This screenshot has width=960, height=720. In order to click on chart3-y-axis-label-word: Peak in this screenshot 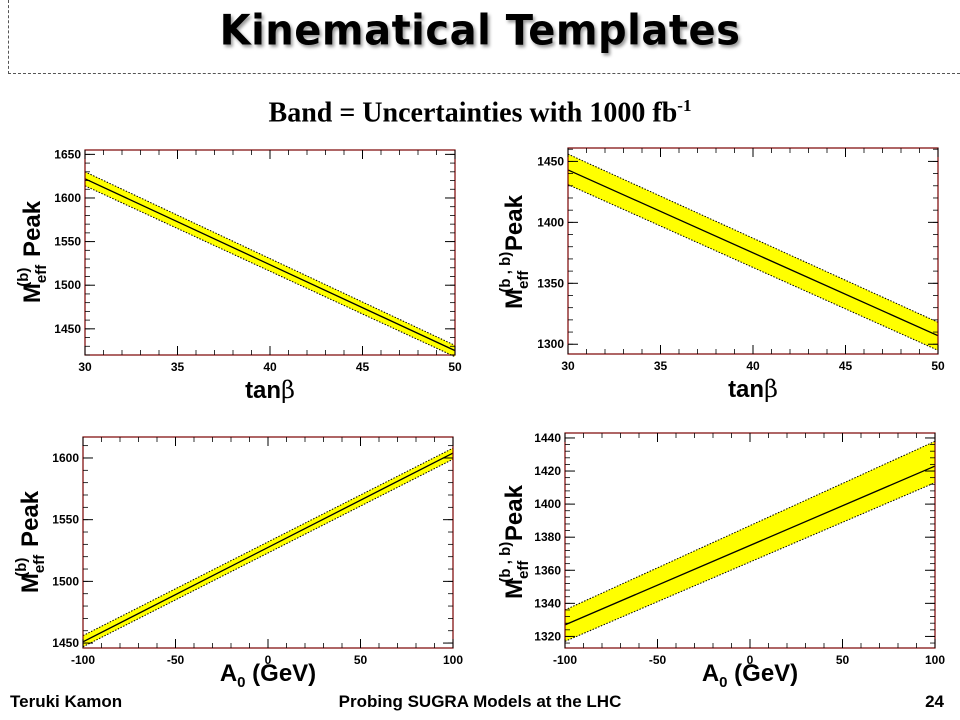, I will do `click(30, 521)`.